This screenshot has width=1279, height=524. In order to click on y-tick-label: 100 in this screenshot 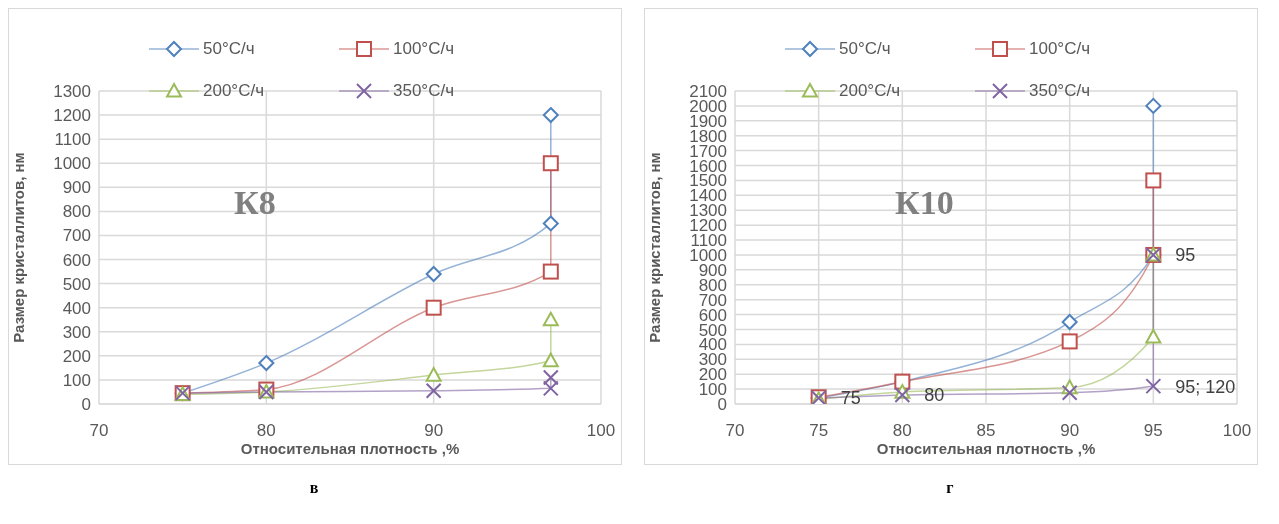, I will do `click(76, 380)`.